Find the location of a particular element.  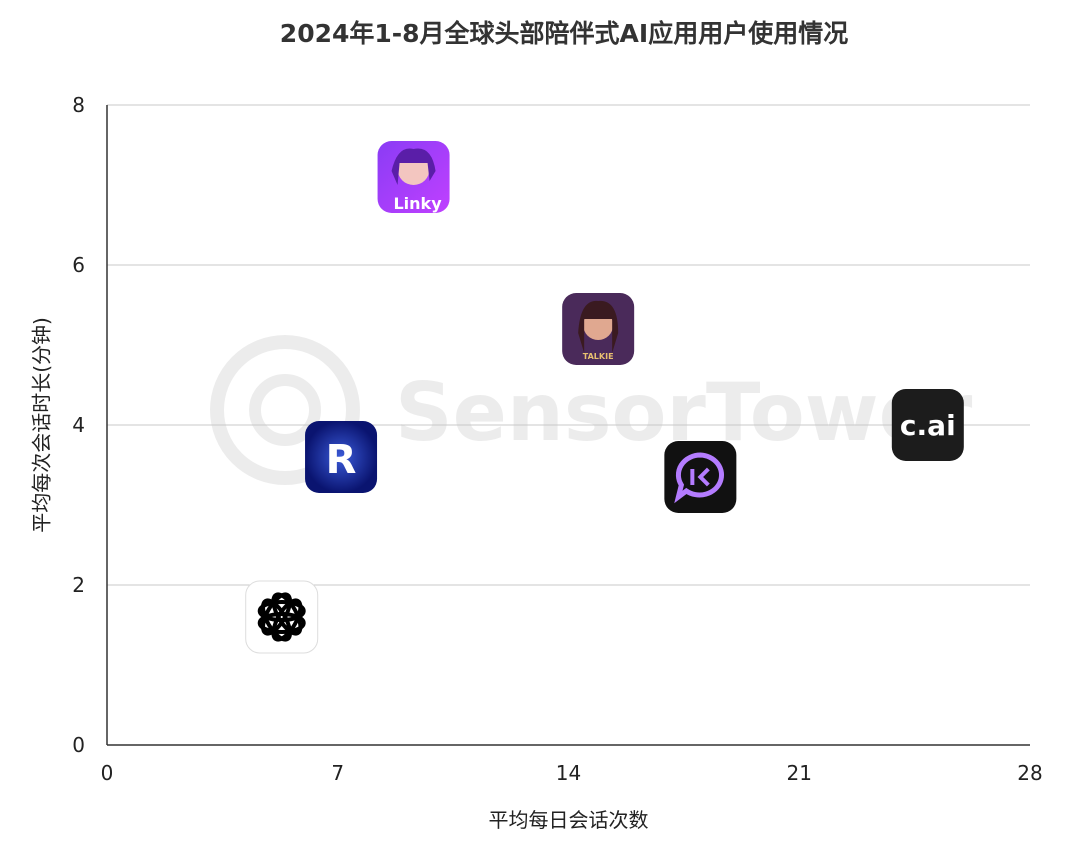

chart-title: 2024年1-8月全球头部陪伴式AI应用用户使用情况 is located at coordinates (564, 33).